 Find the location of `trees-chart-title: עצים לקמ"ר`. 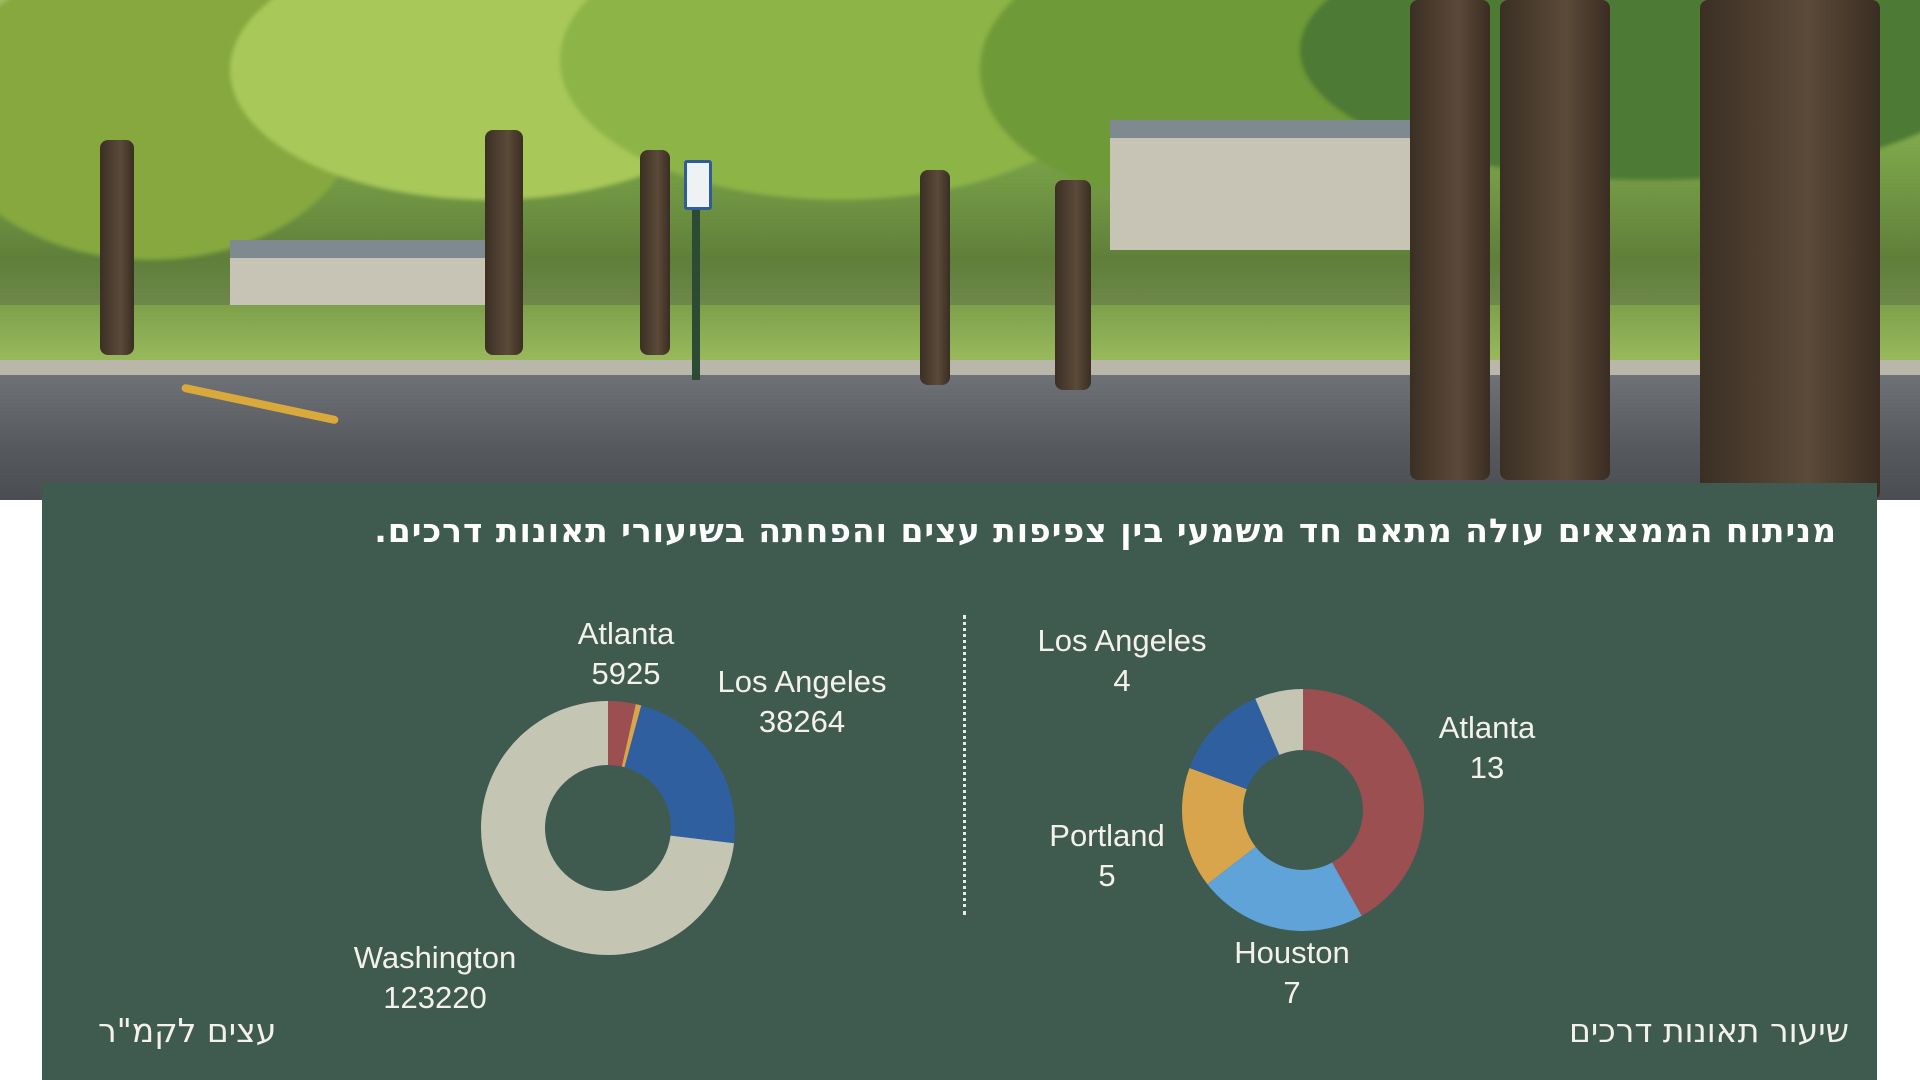

trees-chart-title: עצים לקמ"ר is located at coordinates (187, 1030).